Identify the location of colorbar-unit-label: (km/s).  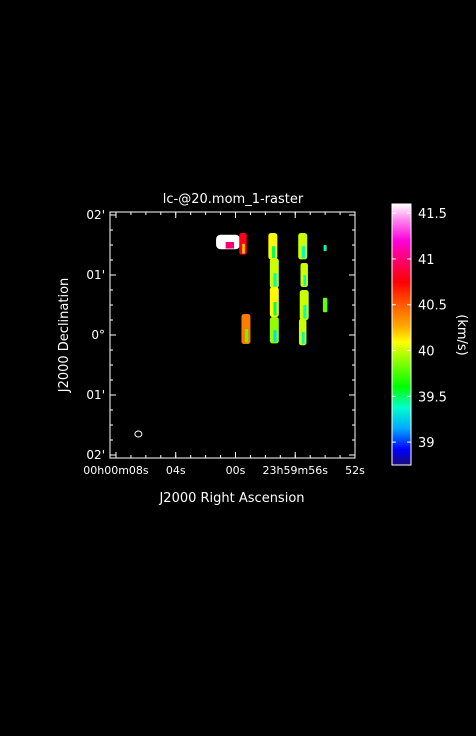
(461, 335).